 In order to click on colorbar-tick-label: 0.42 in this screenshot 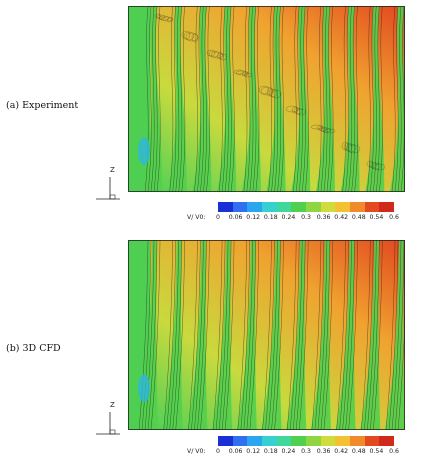, I will do `click(341, 451)`.